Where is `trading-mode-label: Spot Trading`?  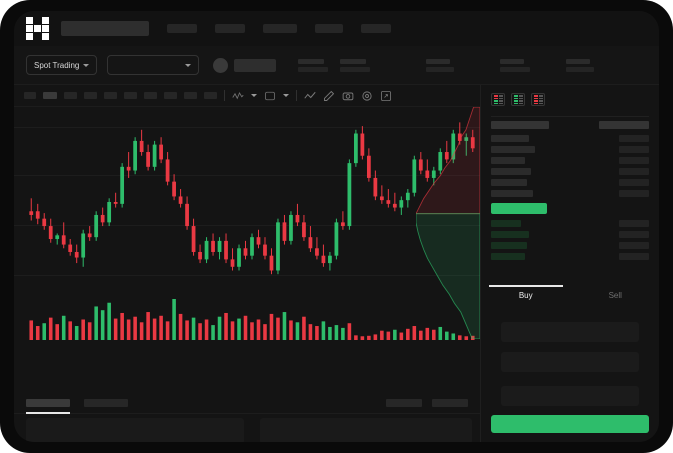
trading-mode-label: Spot Trading is located at coordinates (57, 65).